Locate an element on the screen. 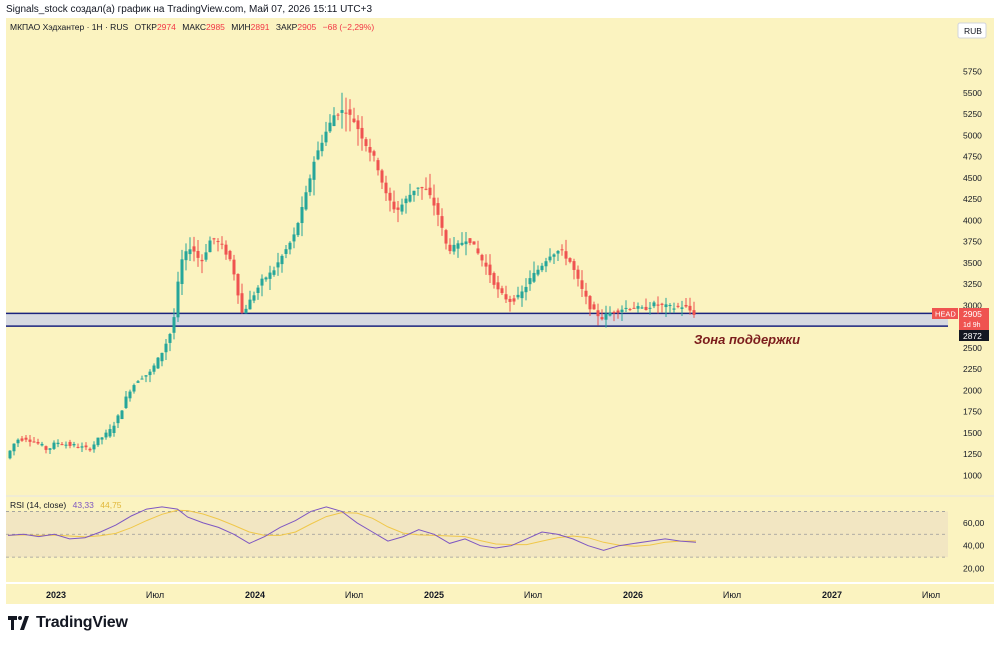 Image resolution: width=1000 pixels, height=645 pixels. currency-button is located at coordinates (972, 30).